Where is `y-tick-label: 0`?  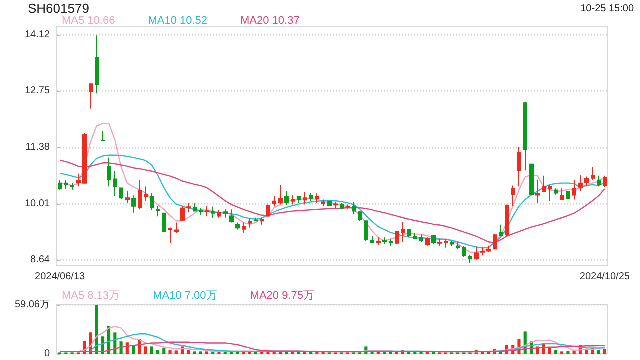 y-tick-label: 0 is located at coordinates (47, 354).